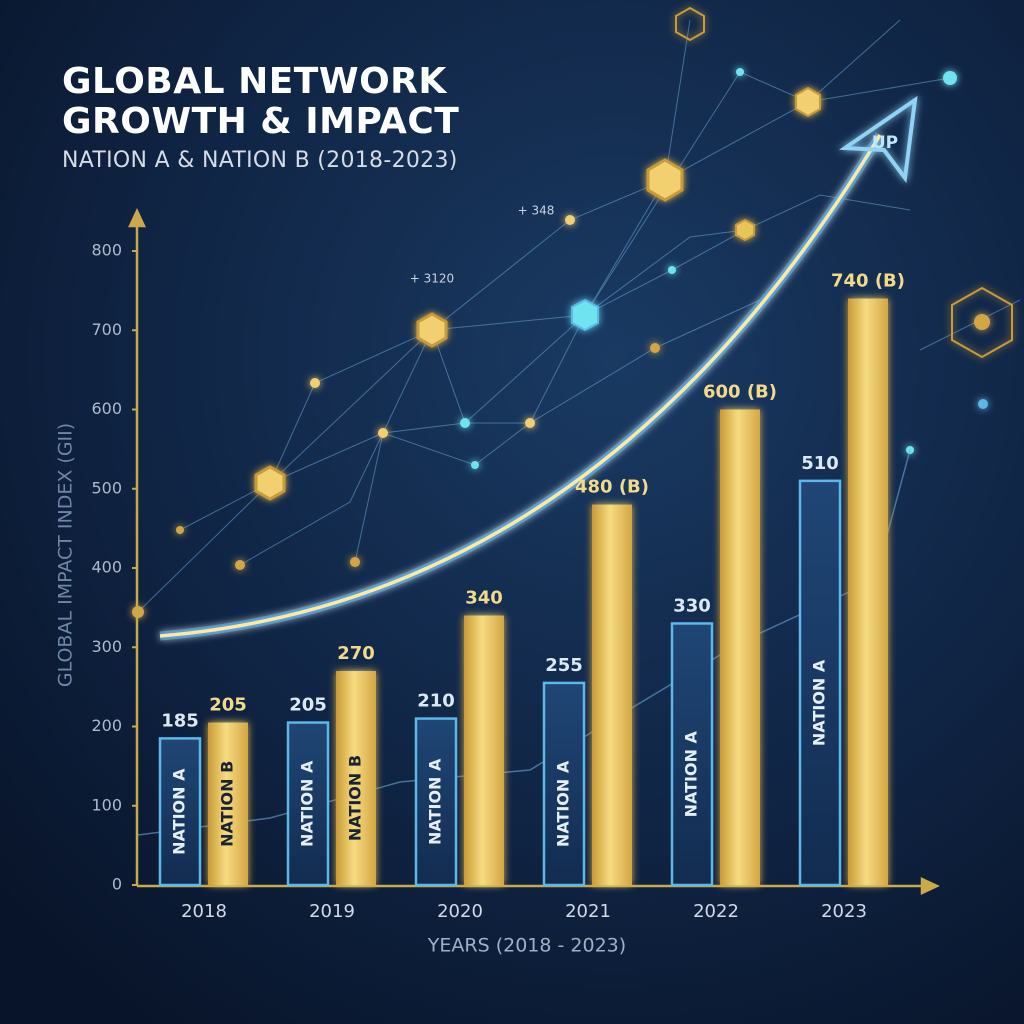 This screenshot has width=1024, height=1024. I want to click on annotation: + 3120, so click(432, 279).